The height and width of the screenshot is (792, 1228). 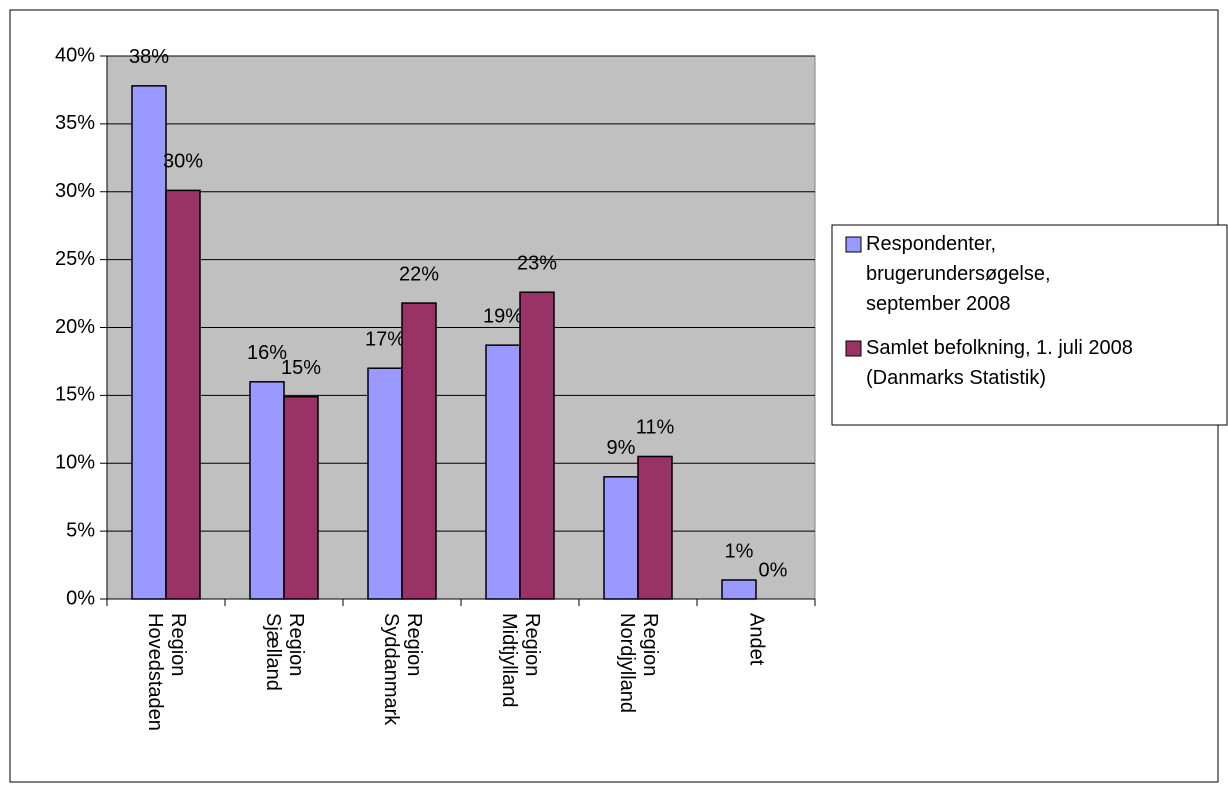 What do you see at coordinates (75, 395) in the screenshot?
I see `y-tick-label: 15%` at bounding box center [75, 395].